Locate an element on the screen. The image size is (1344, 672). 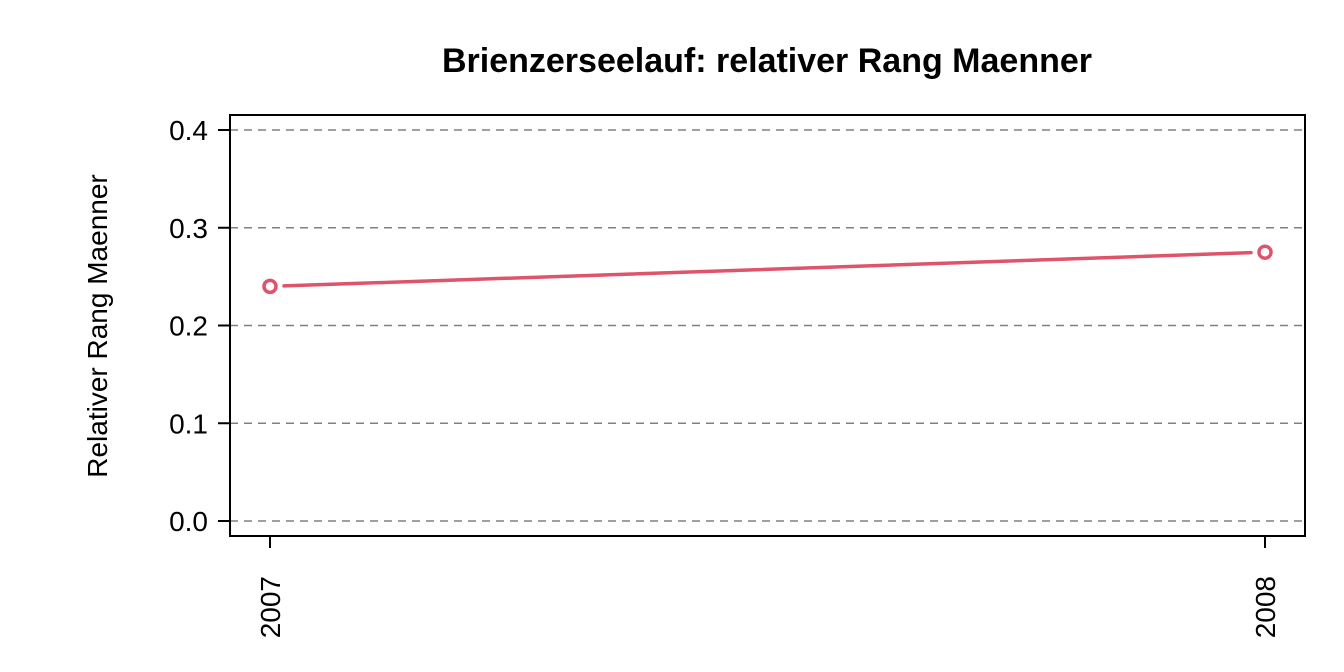
series-line is located at coordinates (767, 269).